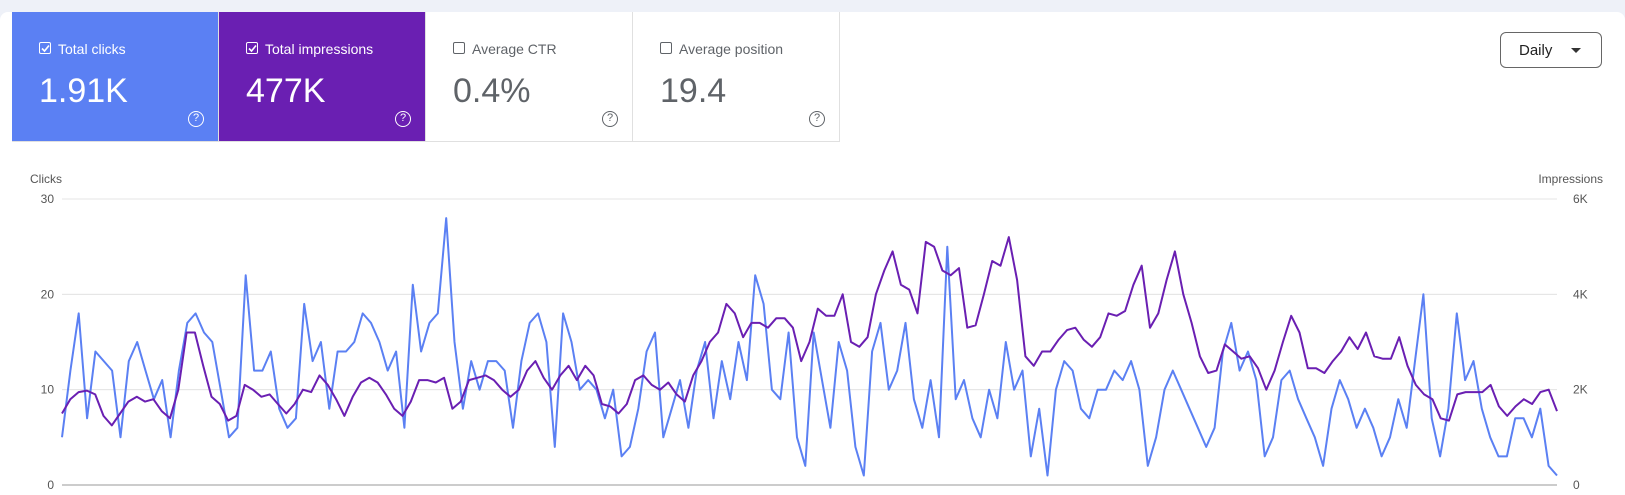 The image size is (1625, 495). What do you see at coordinates (514, 49) in the screenshot?
I see `metric-label: Average CTR` at bounding box center [514, 49].